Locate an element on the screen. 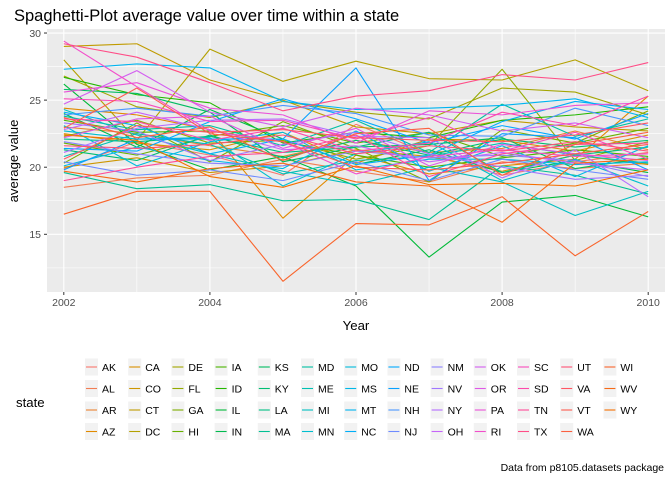  legend-item-OK: OK is located at coordinates (489, 367).